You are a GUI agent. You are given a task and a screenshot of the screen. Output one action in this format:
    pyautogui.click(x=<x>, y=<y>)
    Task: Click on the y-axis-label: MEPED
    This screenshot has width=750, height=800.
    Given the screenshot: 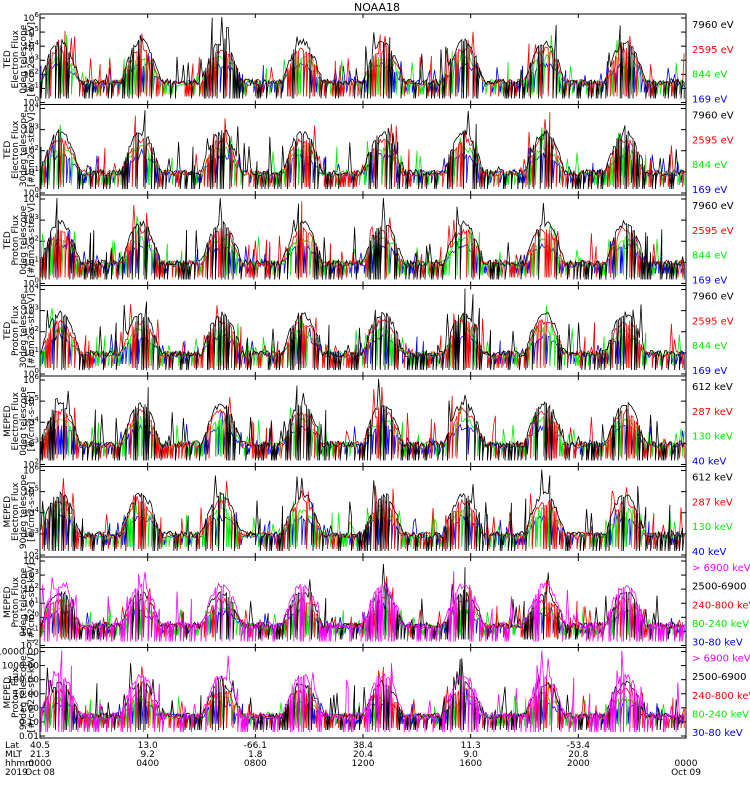 What is the action you would take?
    pyautogui.click(x=8, y=602)
    